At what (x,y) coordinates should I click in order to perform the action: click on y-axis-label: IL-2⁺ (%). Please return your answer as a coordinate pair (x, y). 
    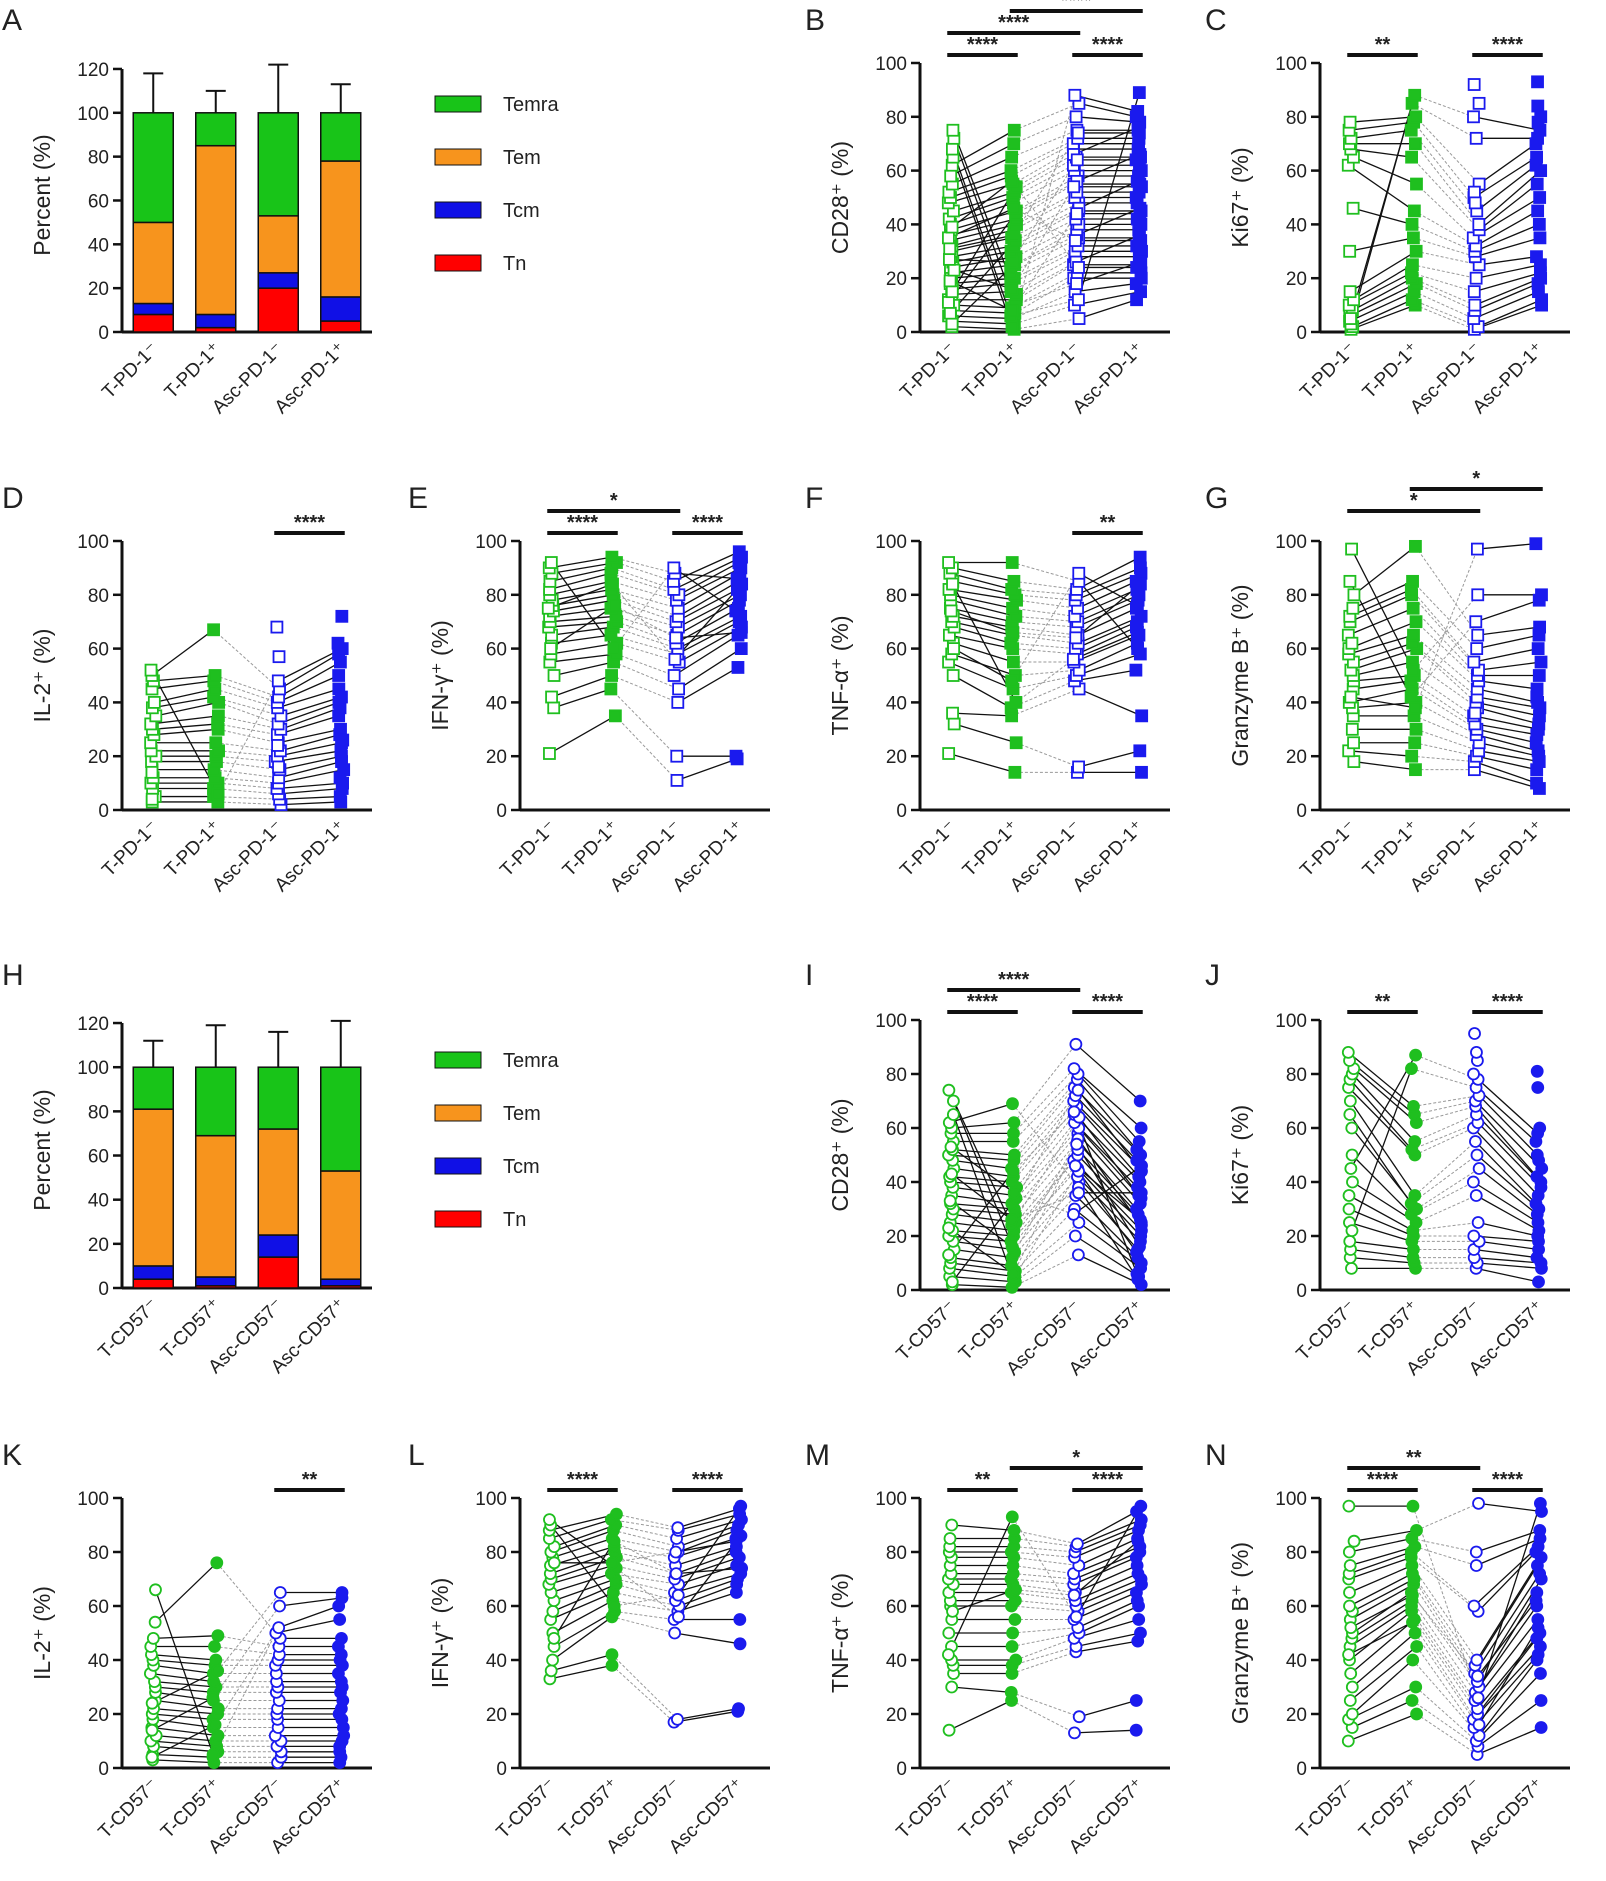
    Looking at the image, I should click on (42, 676).